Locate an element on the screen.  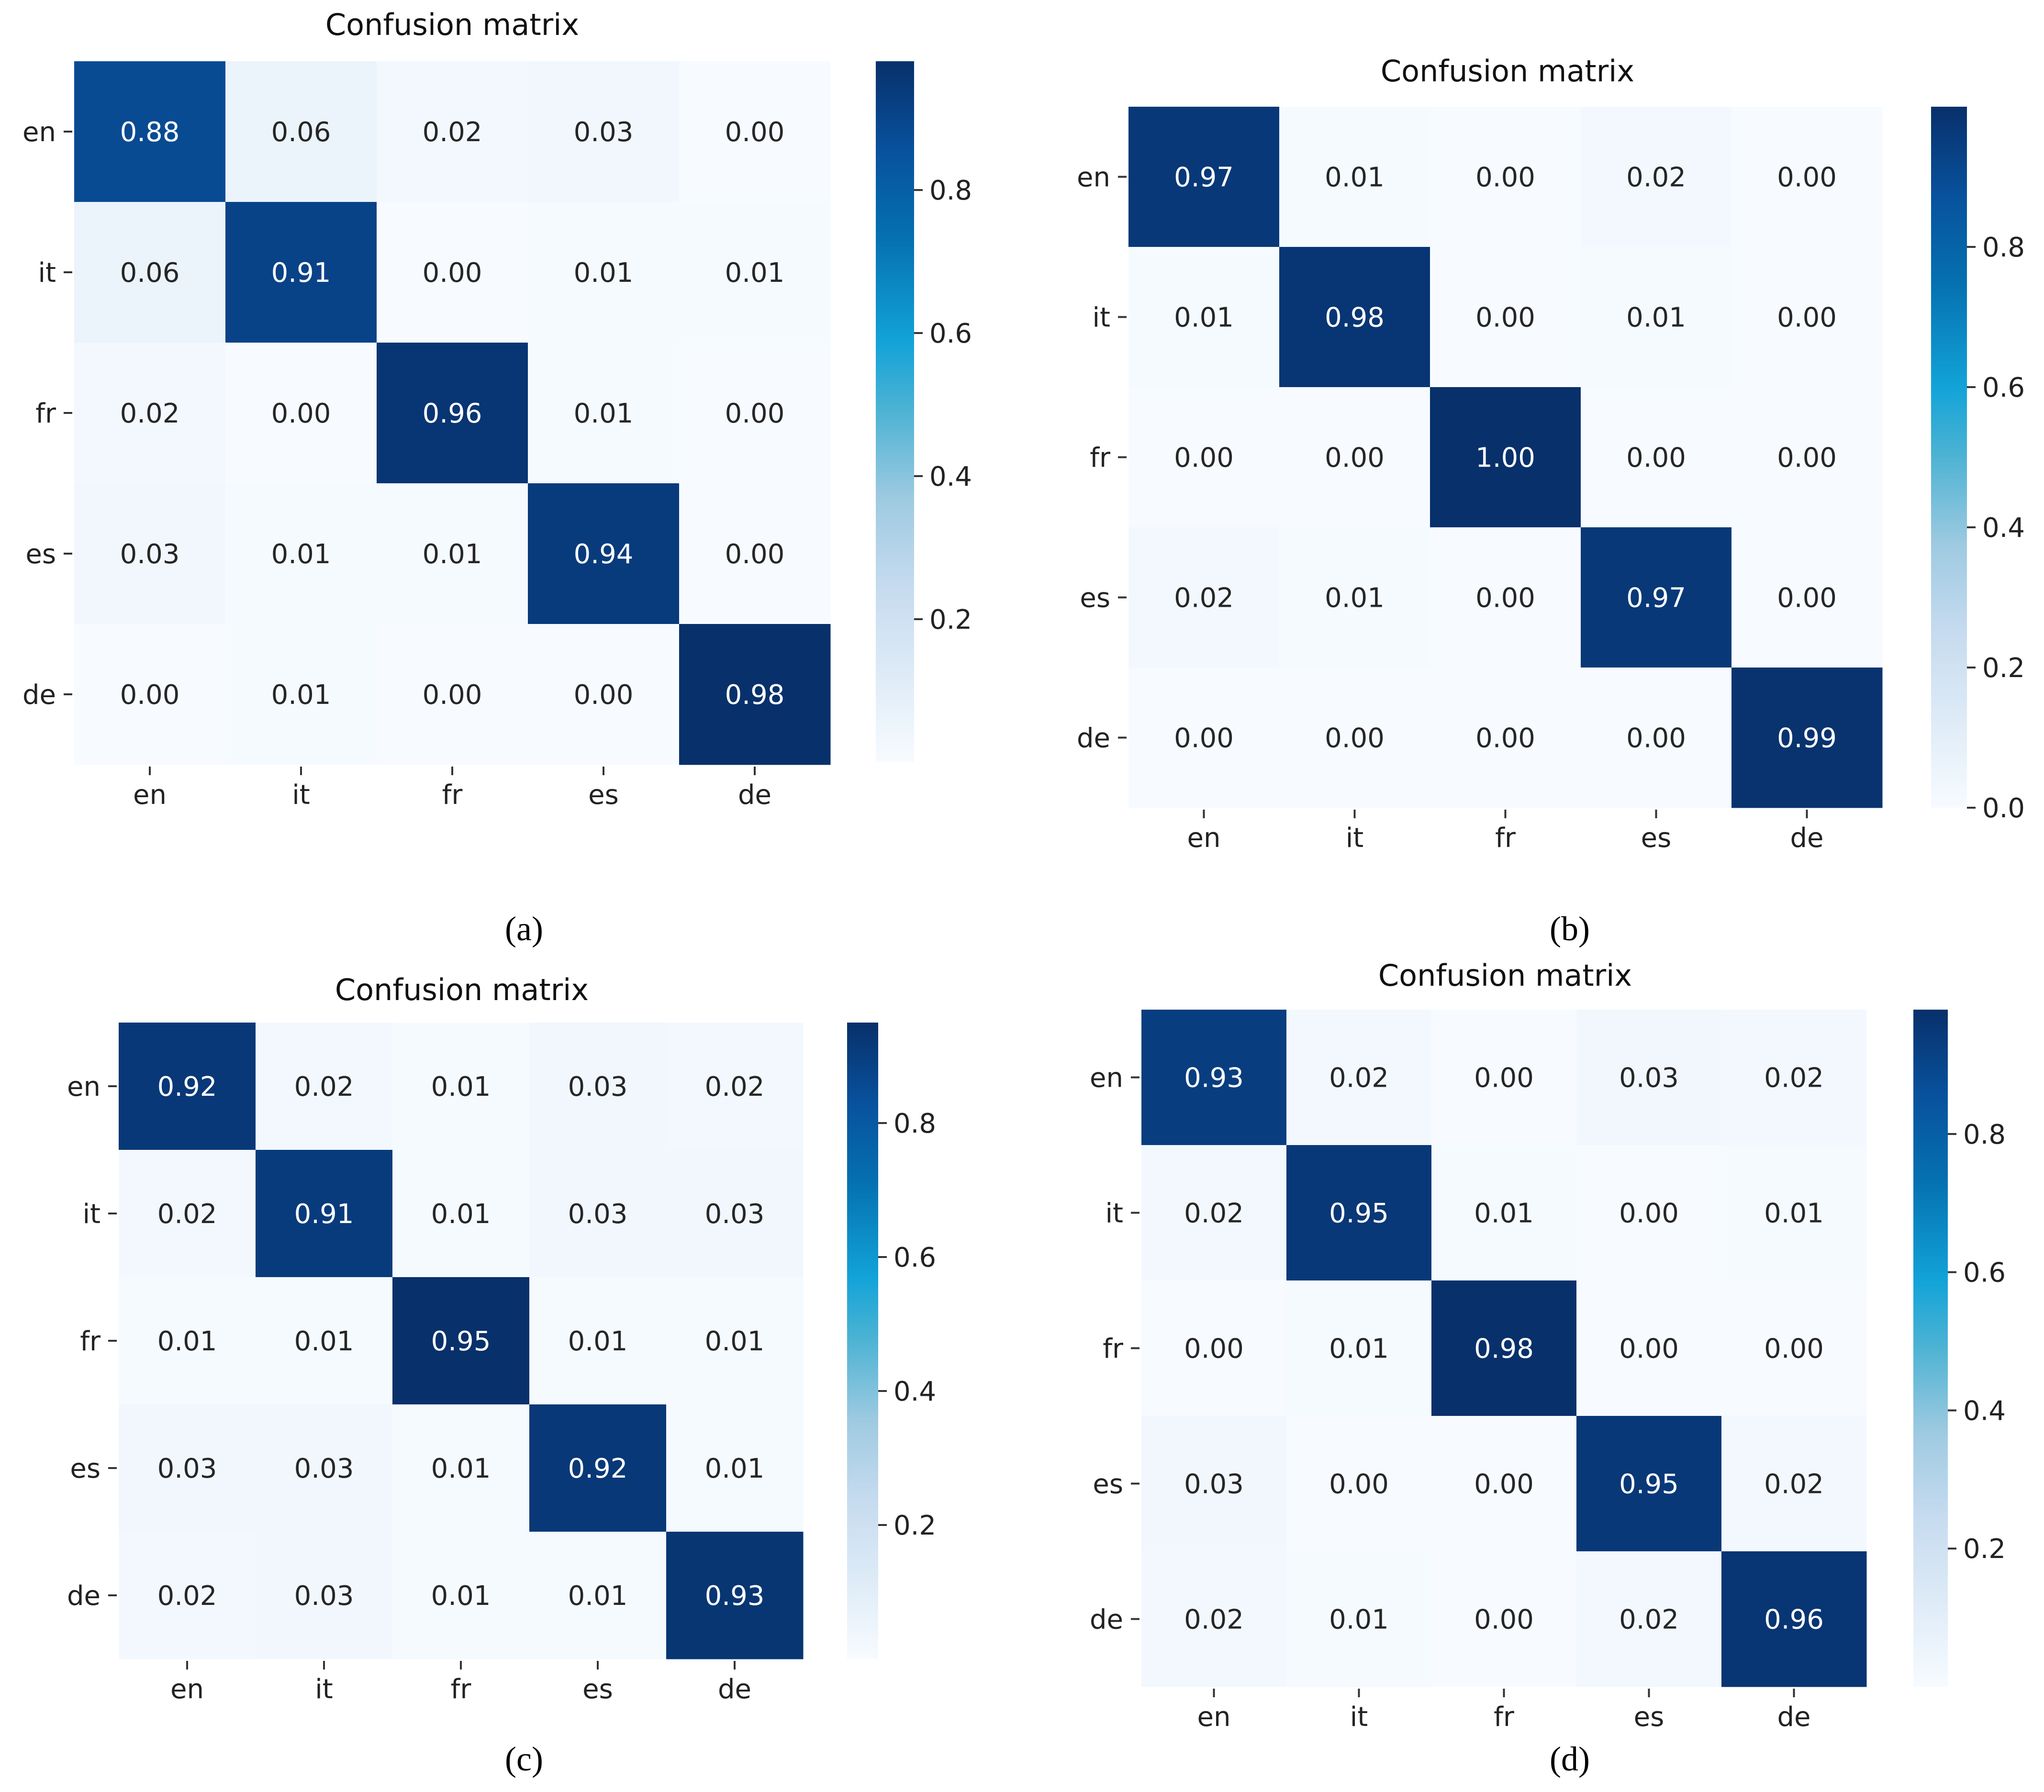
x-tick-label: it is located at coordinates (1355, 838).